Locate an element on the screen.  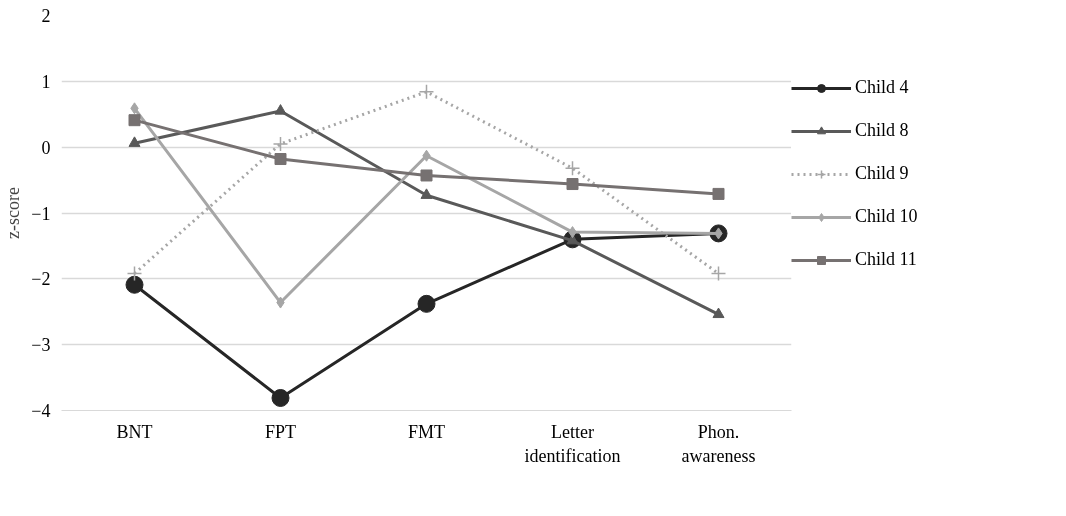
x-tick-label: BNT is located at coordinates (134, 431).